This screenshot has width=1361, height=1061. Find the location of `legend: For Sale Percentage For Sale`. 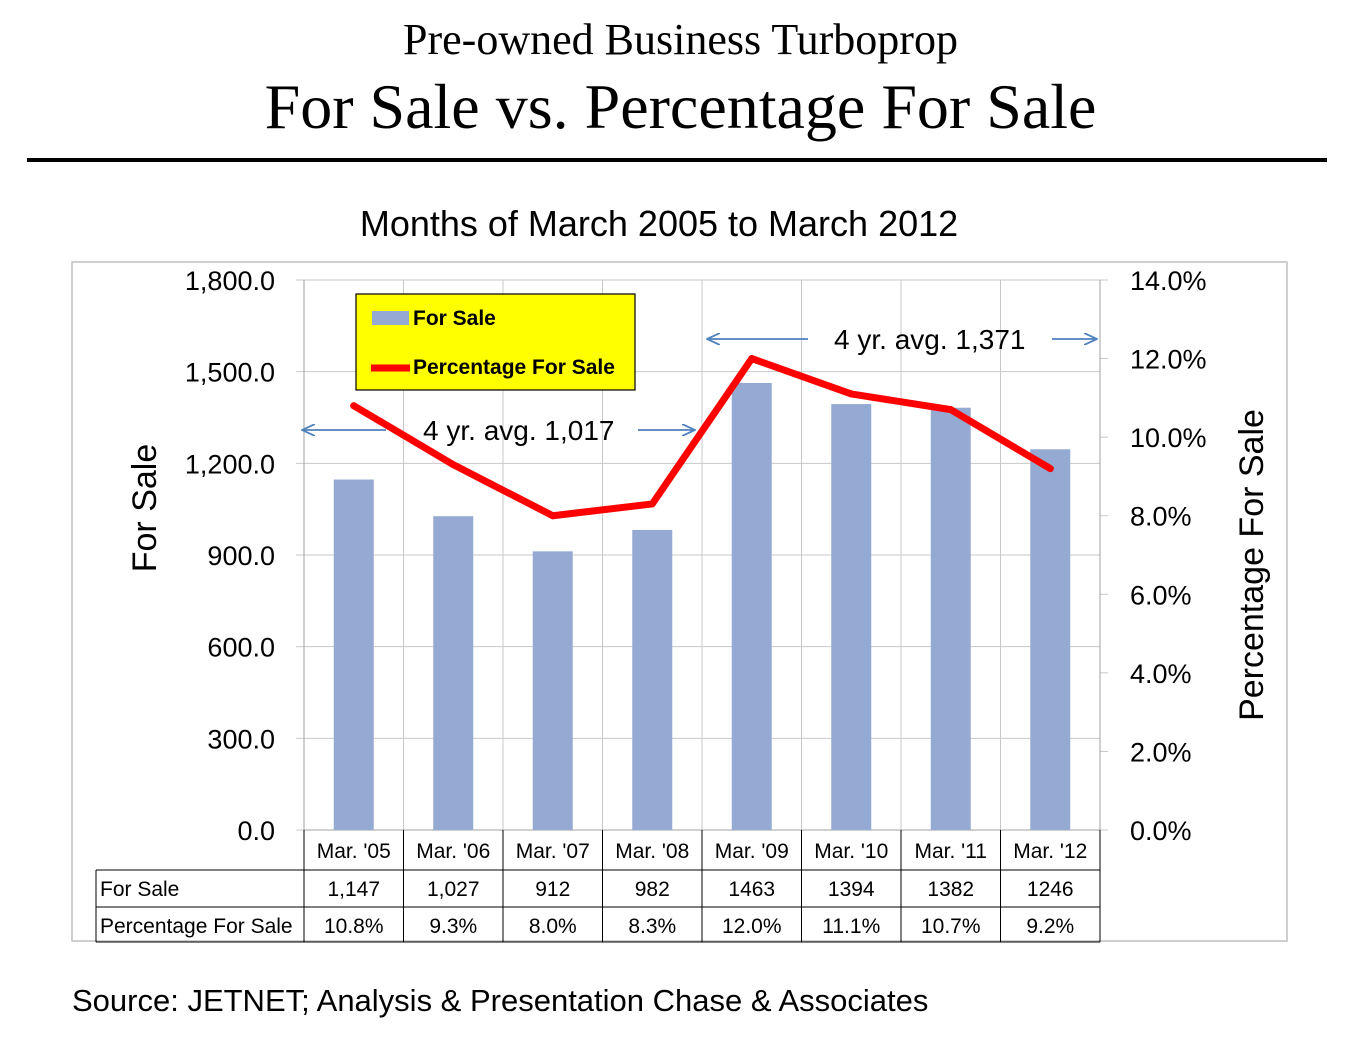

legend: For Sale Percentage For Sale is located at coordinates (495, 342).